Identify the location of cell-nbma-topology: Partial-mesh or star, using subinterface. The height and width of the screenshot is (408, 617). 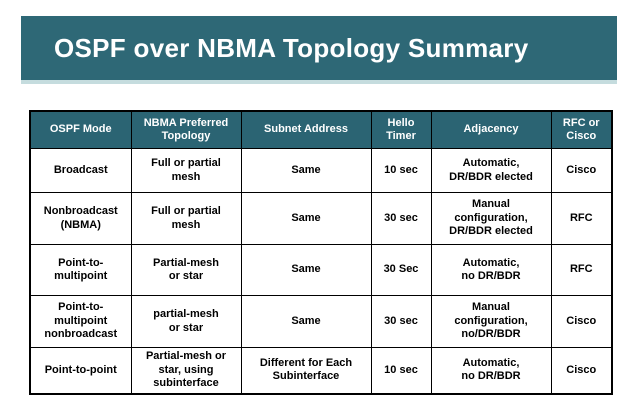
(186, 370).